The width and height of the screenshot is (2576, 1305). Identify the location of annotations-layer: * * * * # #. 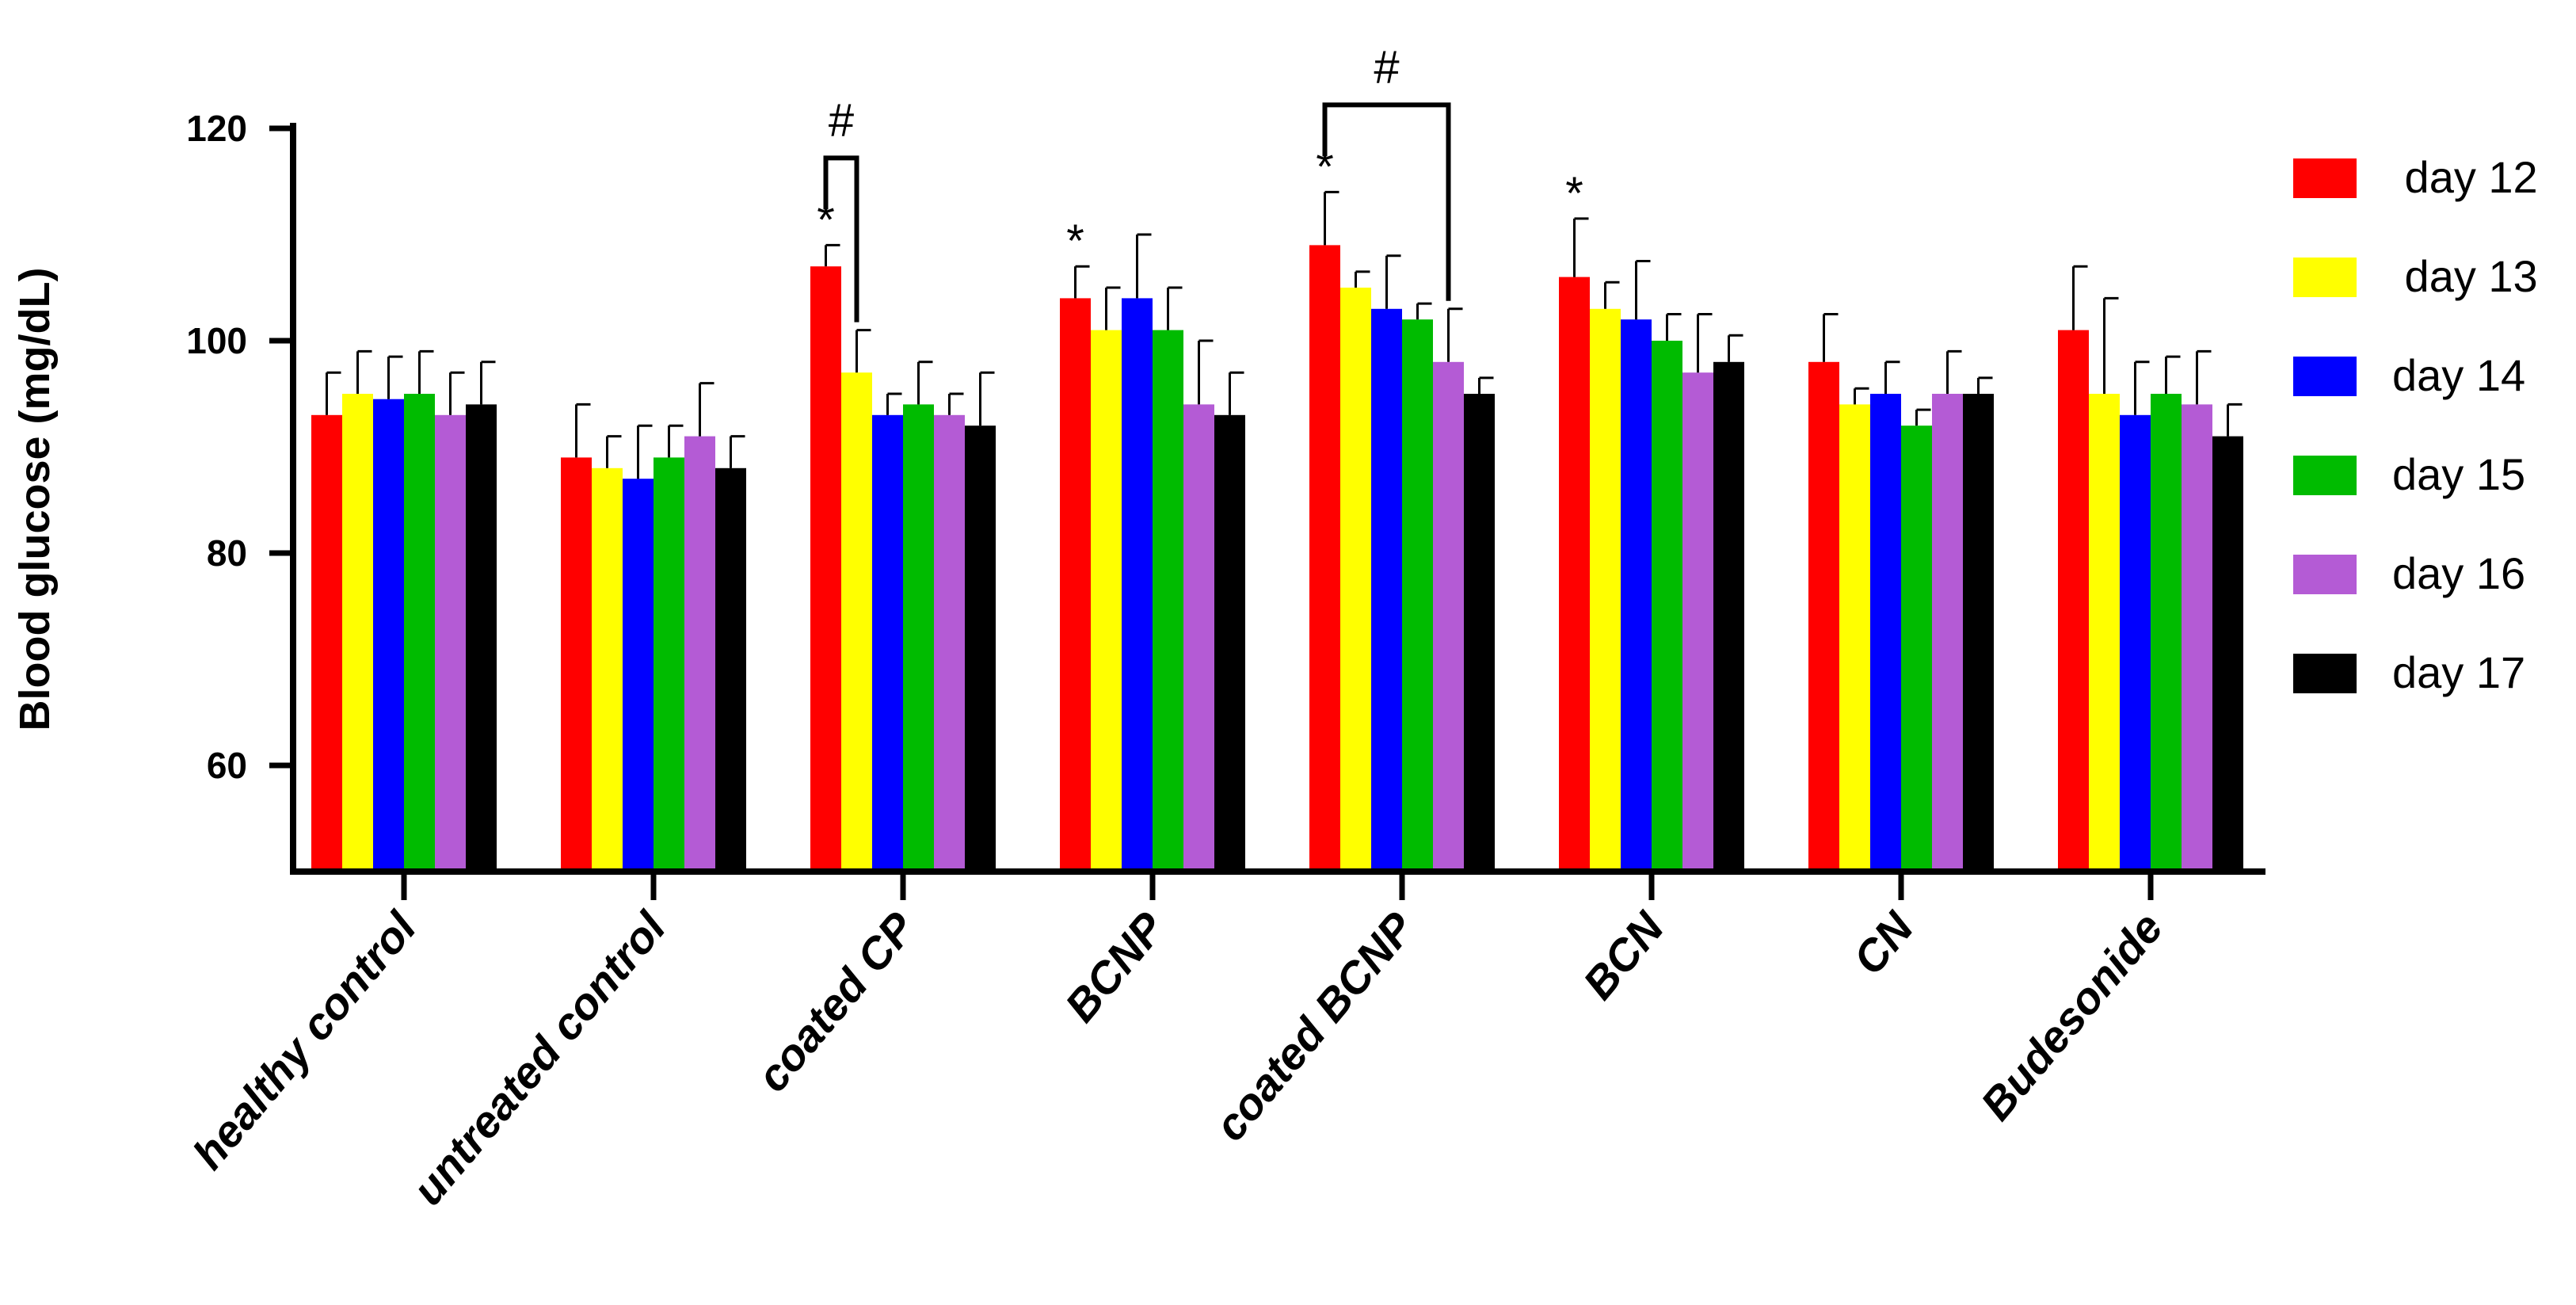
(1200, 181).